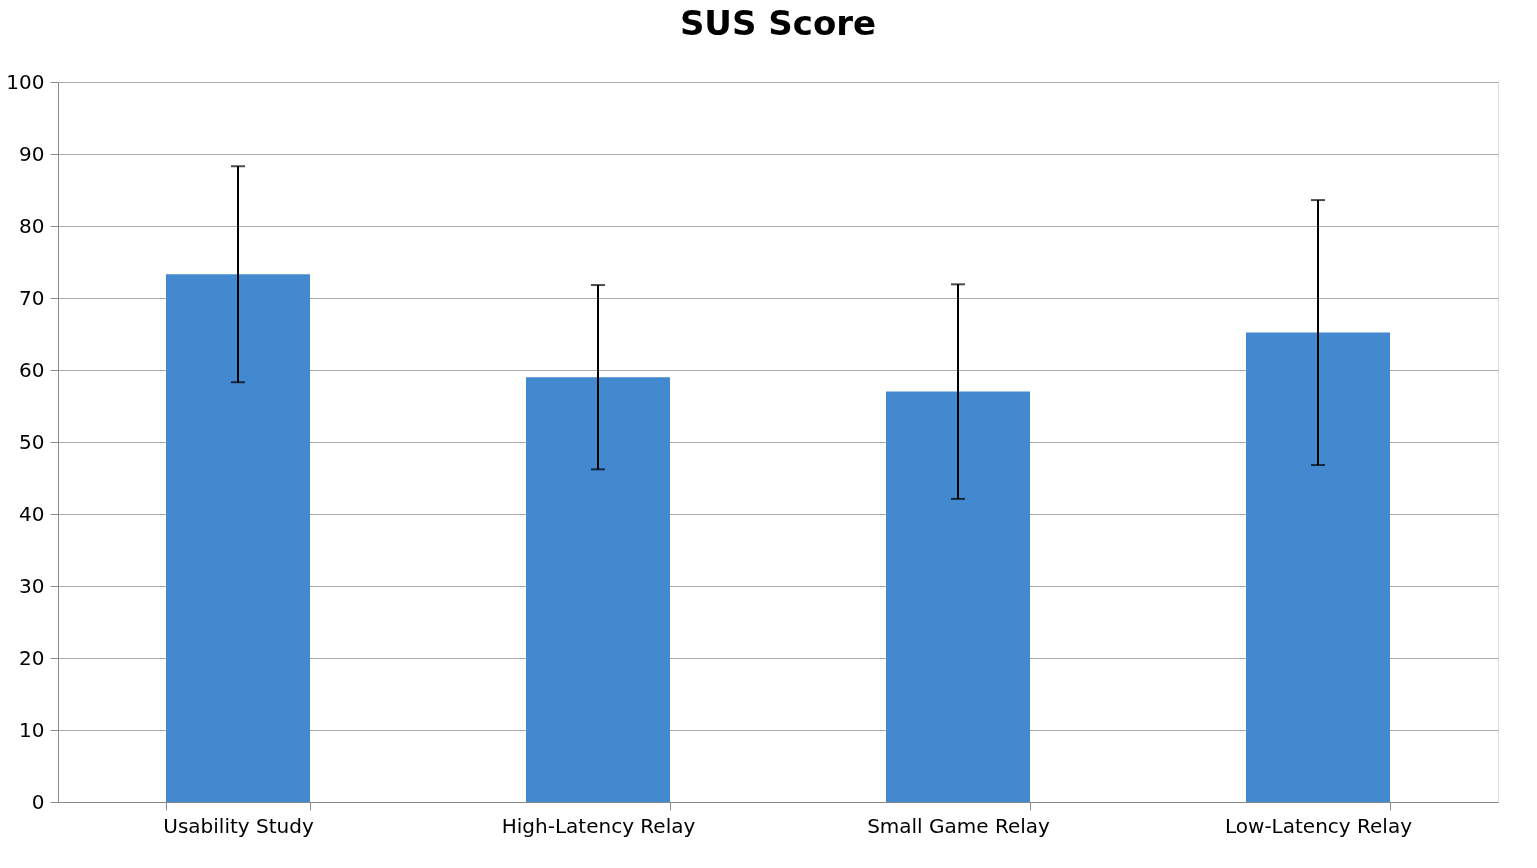 Image resolution: width=1537 pixels, height=868 pixels. What do you see at coordinates (32, 369) in the screenshot?
I see `y-tick-label: 60` at bounding box center [32, 369].